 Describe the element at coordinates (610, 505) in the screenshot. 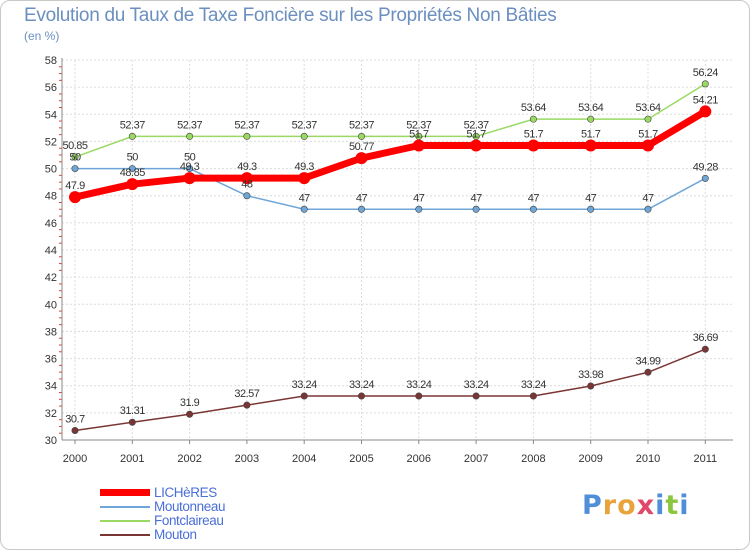

I see `logo-letter: r` at that location.